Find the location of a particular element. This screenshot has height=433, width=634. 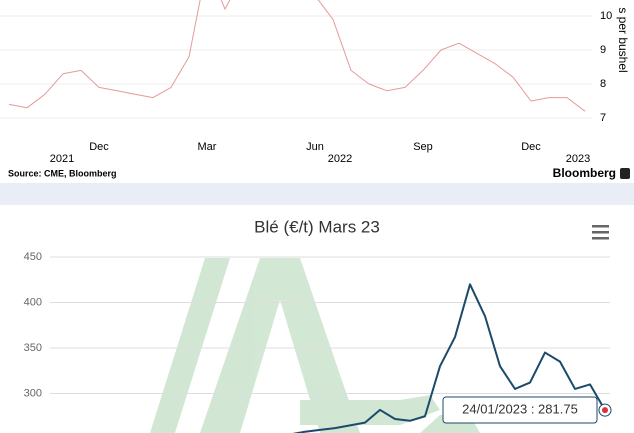

brand: Bloomberg is located at coordinates (584, 173).